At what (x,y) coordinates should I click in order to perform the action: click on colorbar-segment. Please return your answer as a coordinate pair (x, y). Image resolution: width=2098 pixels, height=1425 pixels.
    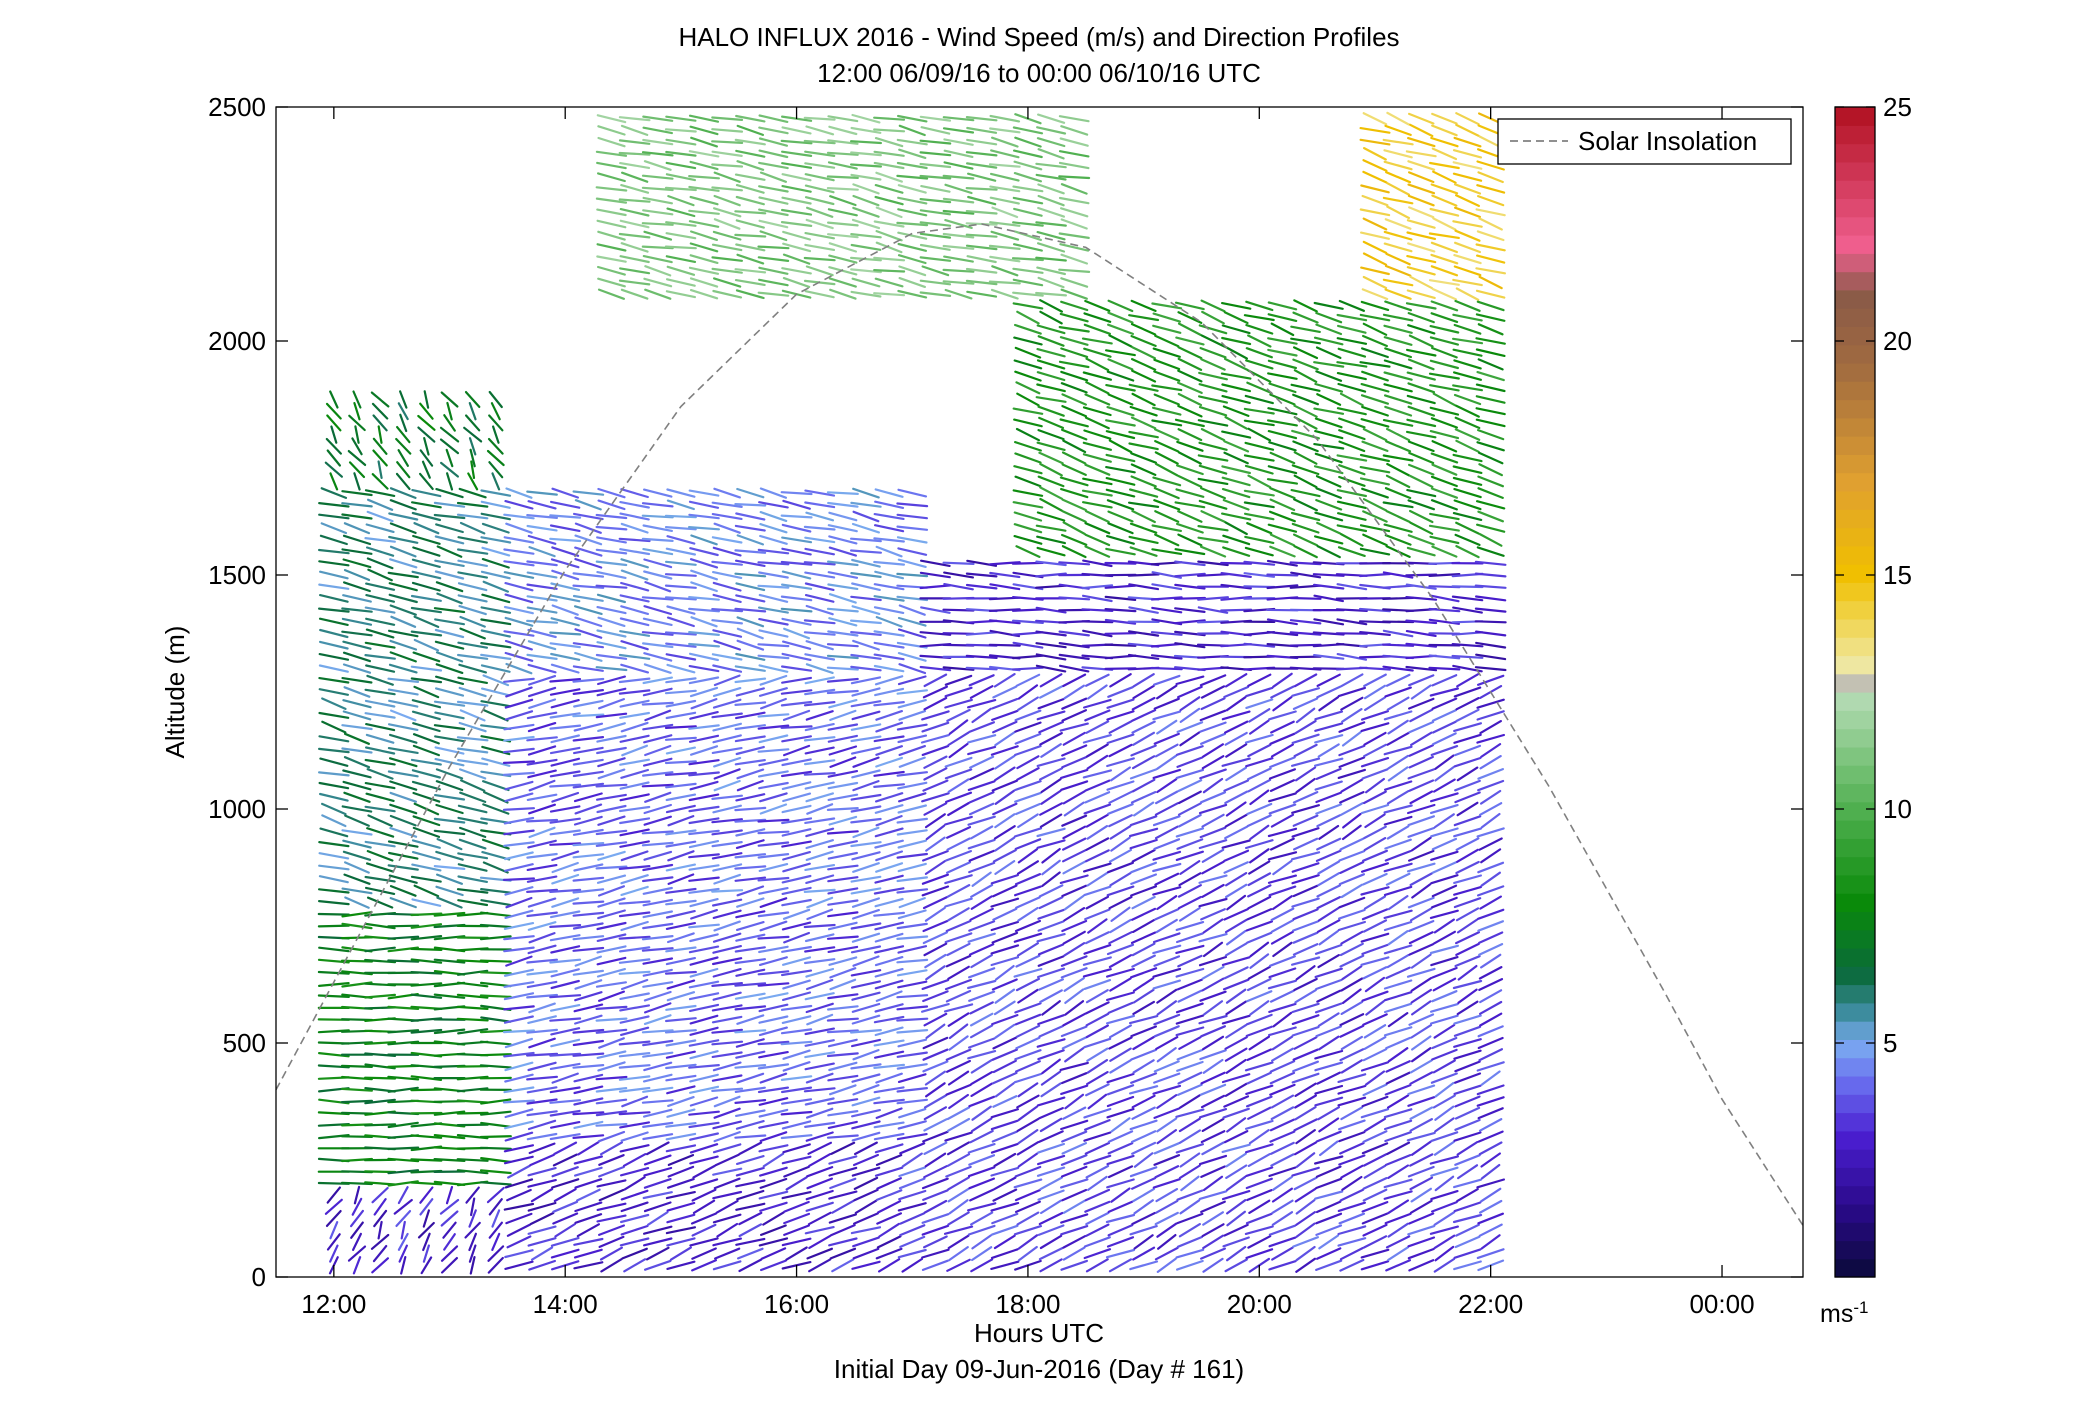
    Looking at the image, I should click on (1855, 720).